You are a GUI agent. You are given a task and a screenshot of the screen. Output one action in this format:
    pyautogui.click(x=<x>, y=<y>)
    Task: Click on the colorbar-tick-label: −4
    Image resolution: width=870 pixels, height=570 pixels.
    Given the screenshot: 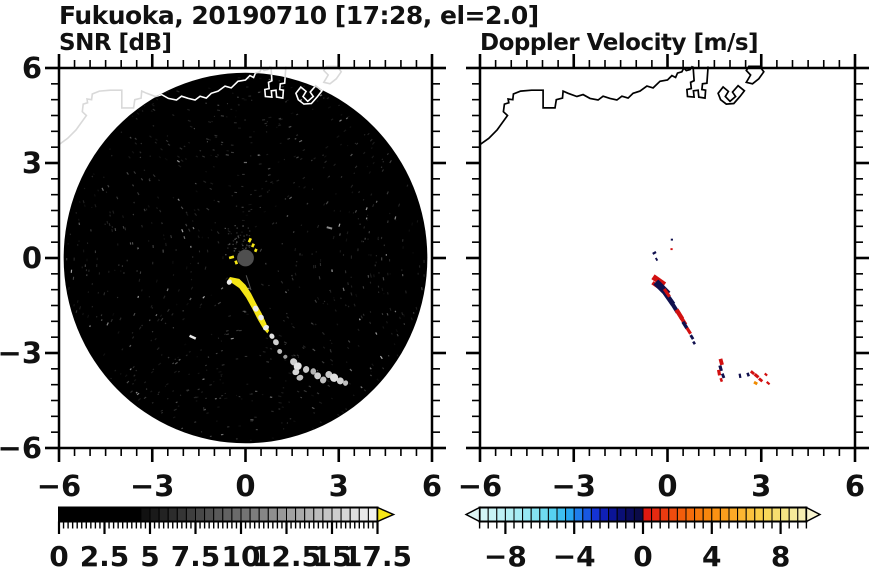 What is the action you would take?
    pyautogui.click(x=574, y=555)
    